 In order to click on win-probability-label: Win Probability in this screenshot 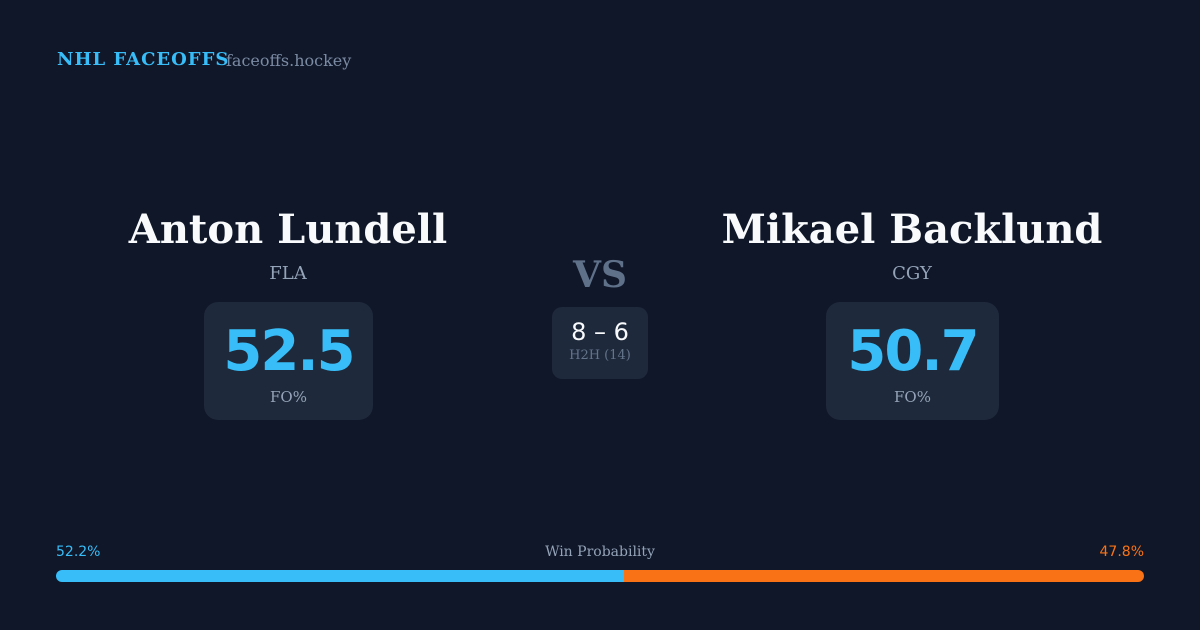, I will do `click(600, 552)`.